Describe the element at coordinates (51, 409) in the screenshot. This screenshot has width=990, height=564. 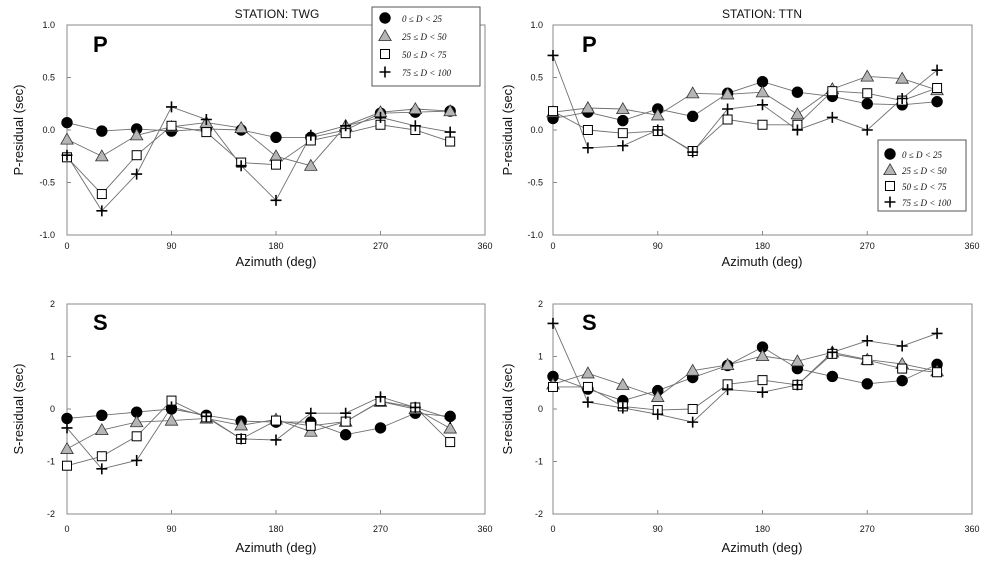
I see `y-axis-ticks: -2 -1 0 1 2` at that location.